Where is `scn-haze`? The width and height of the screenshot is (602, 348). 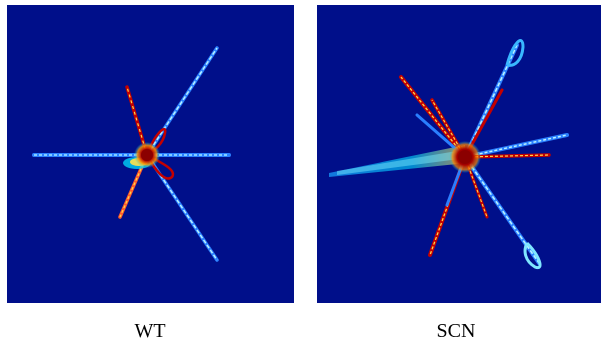 scn-haze is located at coordinates (398, 161).